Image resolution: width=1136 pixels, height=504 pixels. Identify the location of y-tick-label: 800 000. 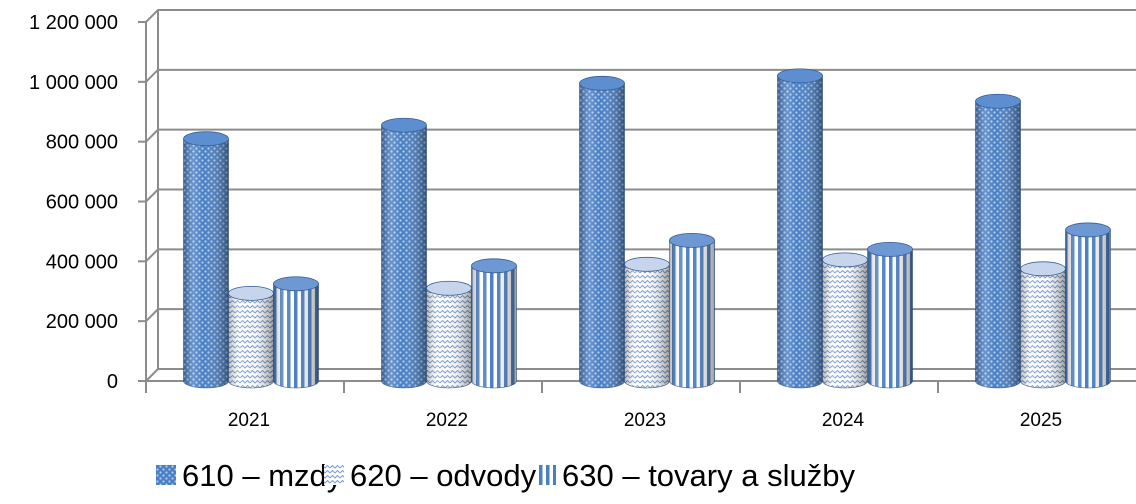
(82, 143).